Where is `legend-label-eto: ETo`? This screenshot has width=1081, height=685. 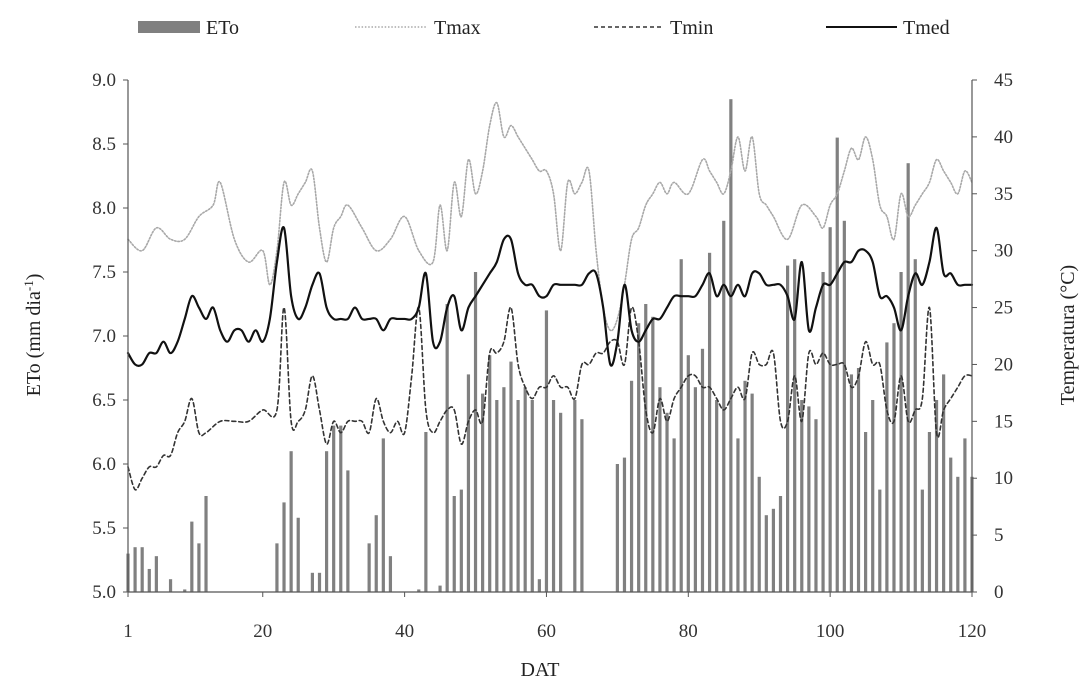
legend-label-eto: ETo is located at coordinates (222, 28).